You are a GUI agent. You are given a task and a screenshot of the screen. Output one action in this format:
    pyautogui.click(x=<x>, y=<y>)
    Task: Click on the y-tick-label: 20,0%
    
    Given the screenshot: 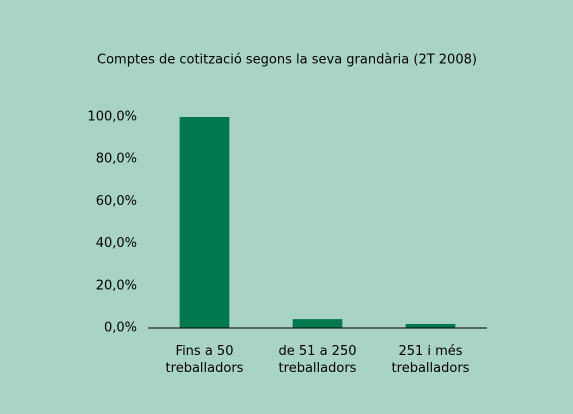 What is the action you would take?
    pyautogui.click(x=116, y=285)
    